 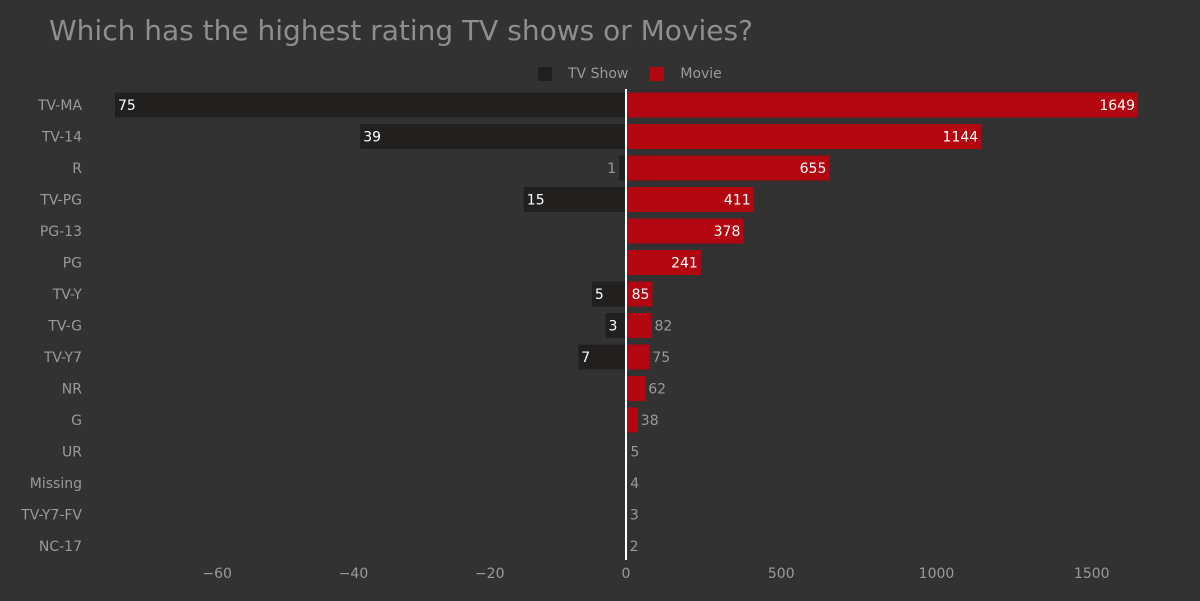 I want to click on category-label-missing: Missing, so click(x=56, y=484).